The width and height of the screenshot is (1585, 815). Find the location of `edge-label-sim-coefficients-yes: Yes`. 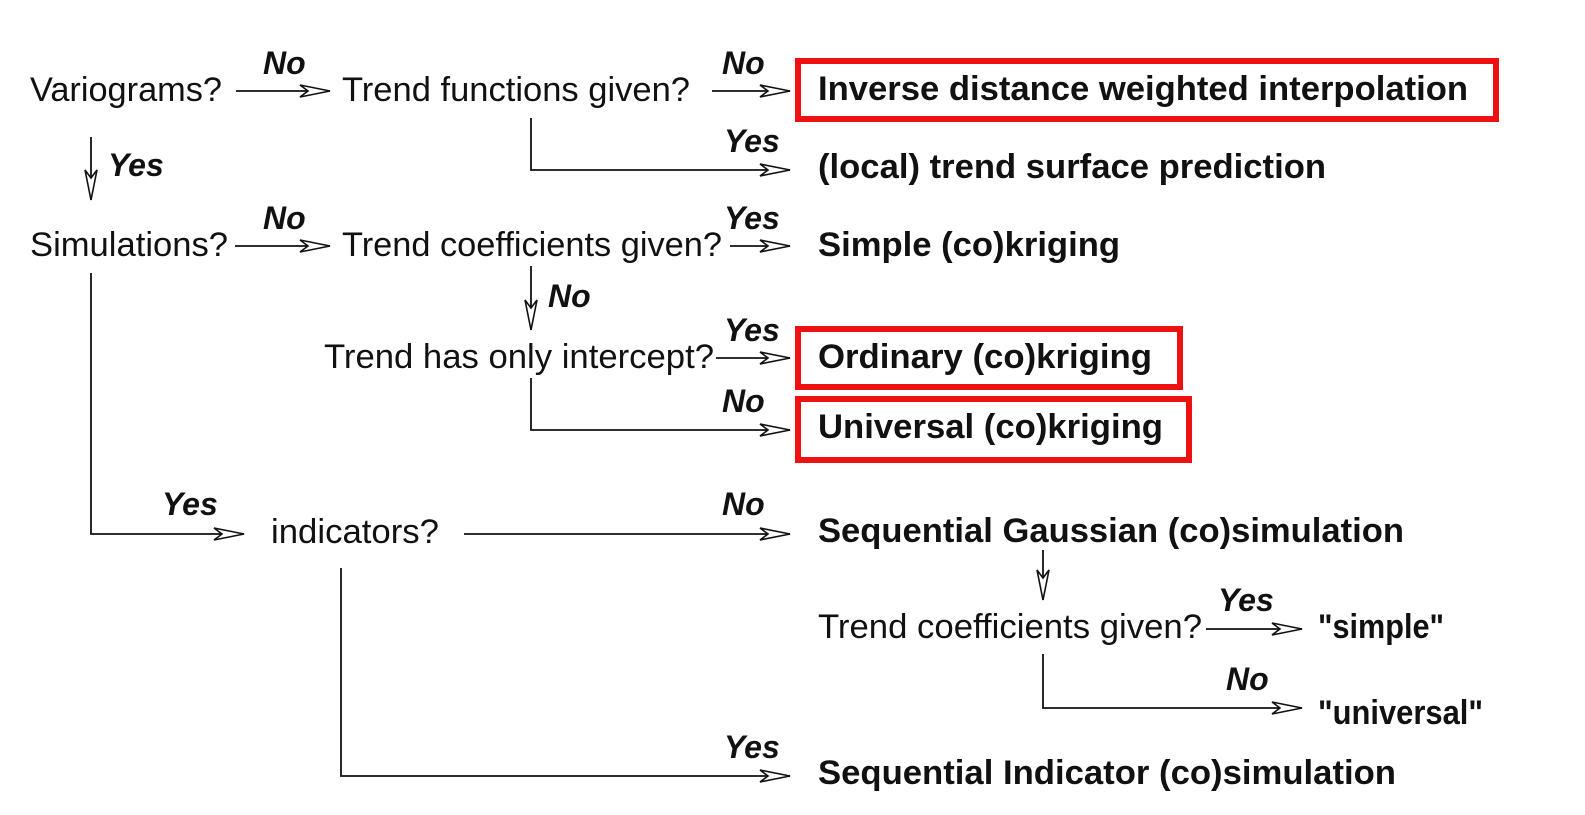

edge-label-sim-coefficients-yes: Yes is located at coordinates (1246, 600).